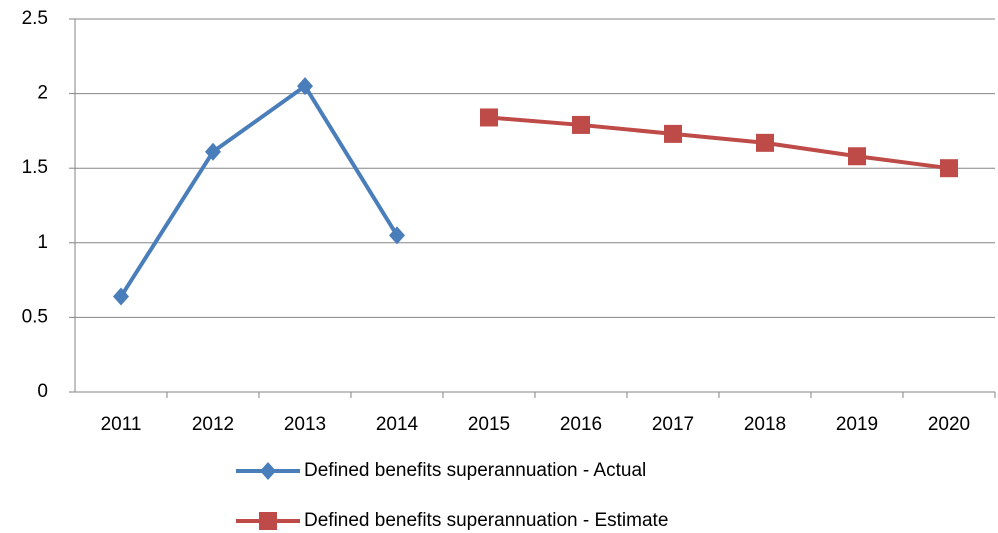  Describe the element at coordinates (42, 93) in the screenshot. I see `y-tick-label: 2` at that location.